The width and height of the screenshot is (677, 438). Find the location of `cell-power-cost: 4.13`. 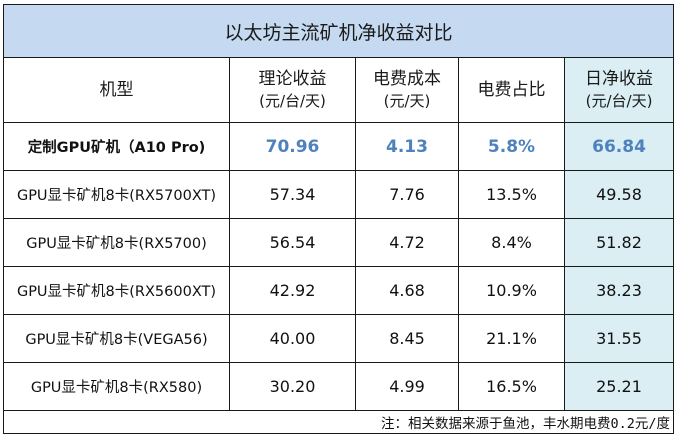

cell-power-cost: 4.13 is located at coordinates (407, 146).